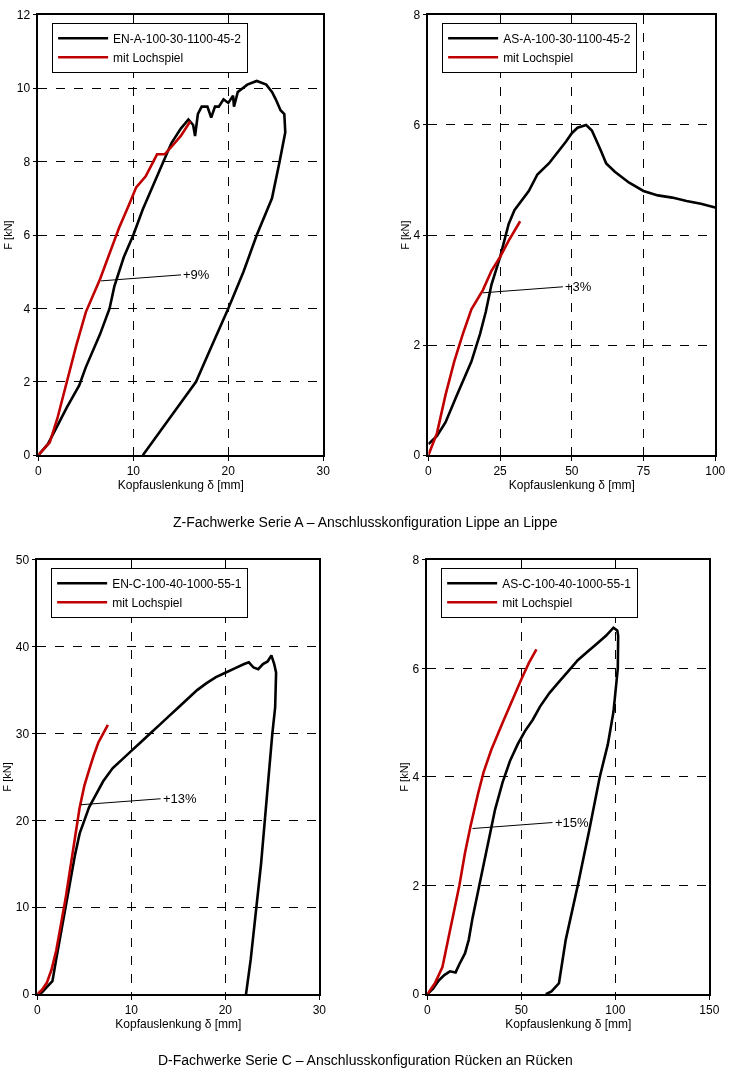 This screenshot has width=738, height=1088. What do you see at coordinates (22, 820) in the screenshot?
I see `y-tick-label: 20` at bounding box center [22, 820].